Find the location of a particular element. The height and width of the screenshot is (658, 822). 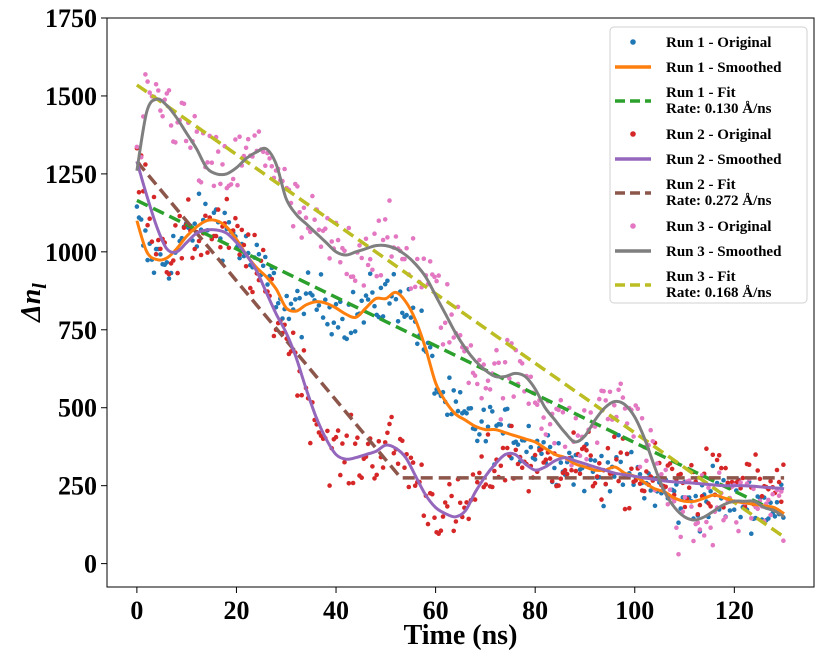

legend-label: Run 3 - Original is located at coordinates (718, 227).